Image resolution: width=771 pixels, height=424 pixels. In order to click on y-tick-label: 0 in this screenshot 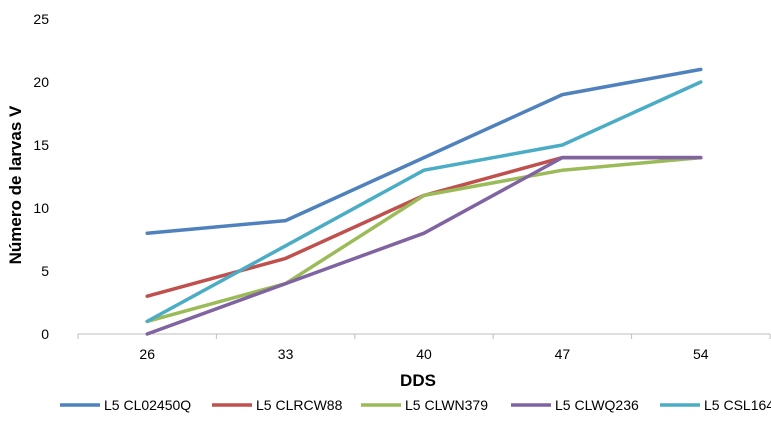, I will do `click(45, 334)`.